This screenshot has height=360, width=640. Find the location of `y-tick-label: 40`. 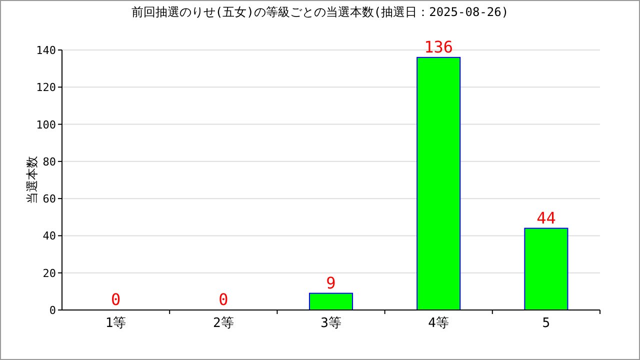

y-tick-label: 40 is located at coordinates (49, 236).